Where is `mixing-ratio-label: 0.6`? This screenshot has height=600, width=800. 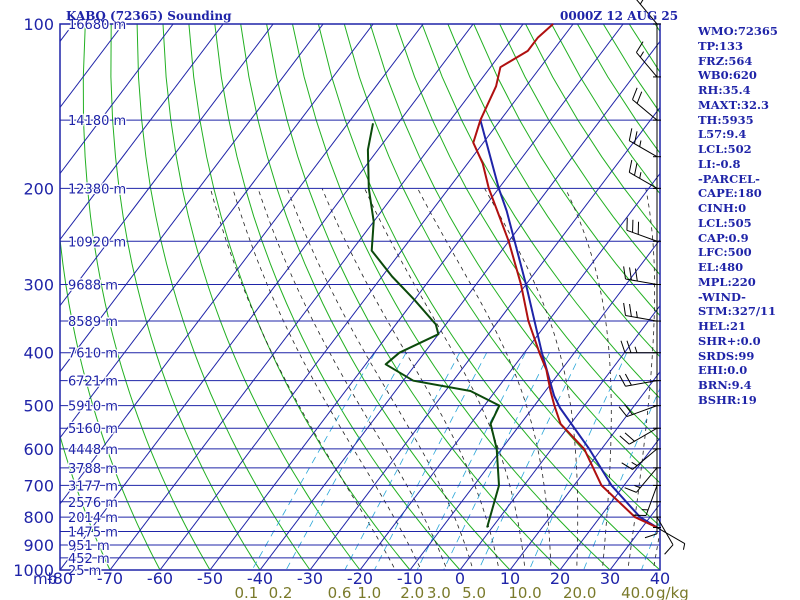
mixing-ratio-label: 0.6 is located at coordinates (340, 592).